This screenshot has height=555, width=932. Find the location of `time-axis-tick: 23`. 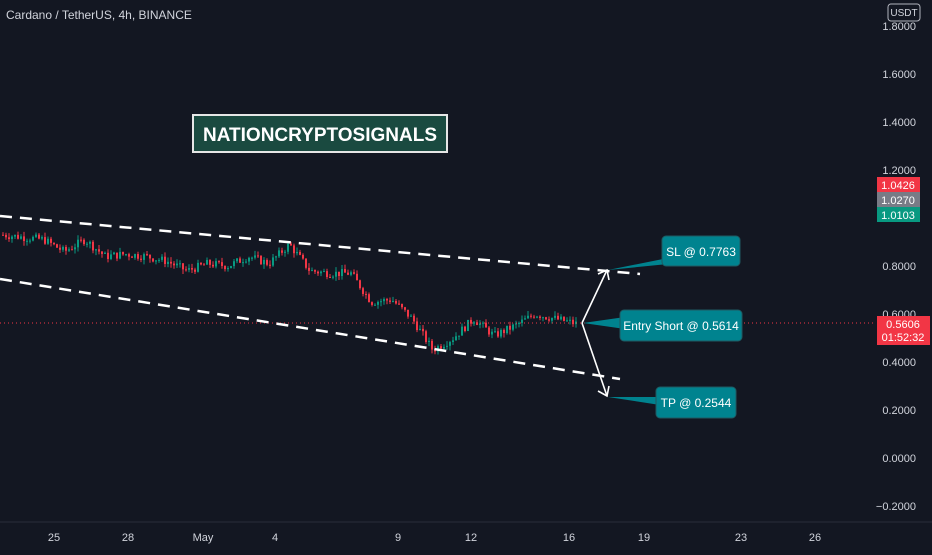

time-axis-tick: 23 is located at coordinates (741, 538).